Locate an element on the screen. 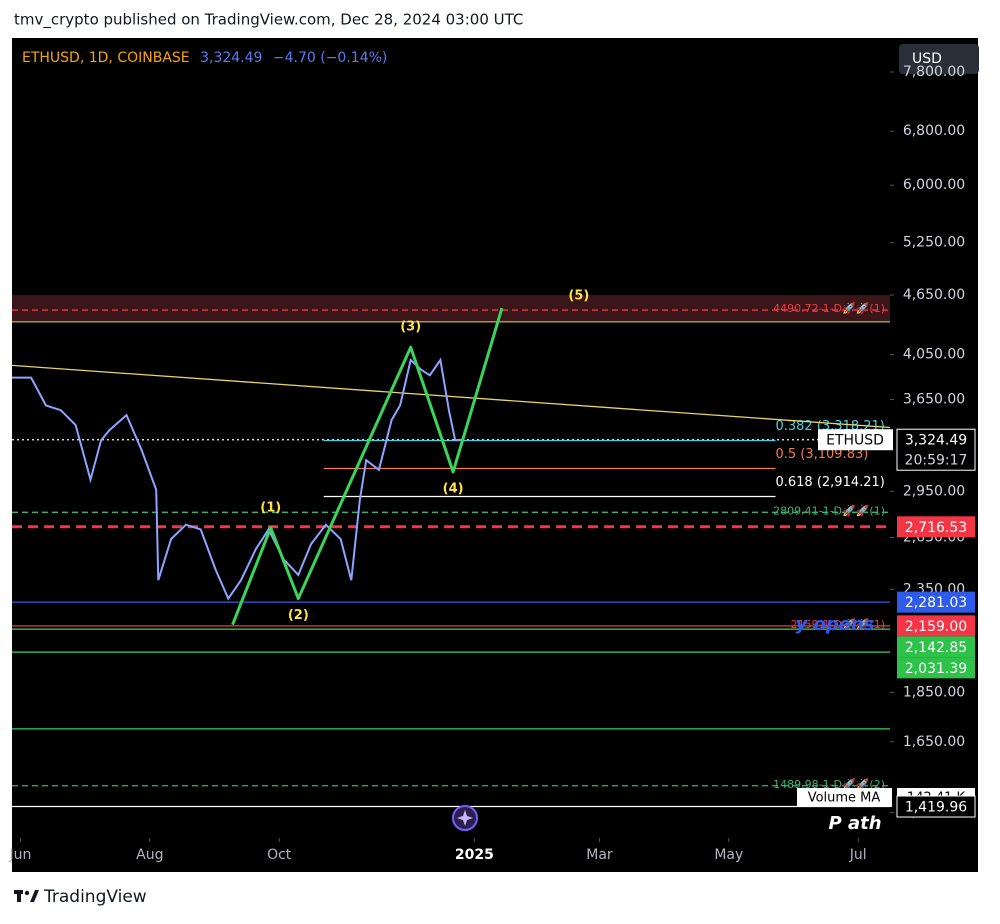  resistance-zone is located at coordinates (451, 308).